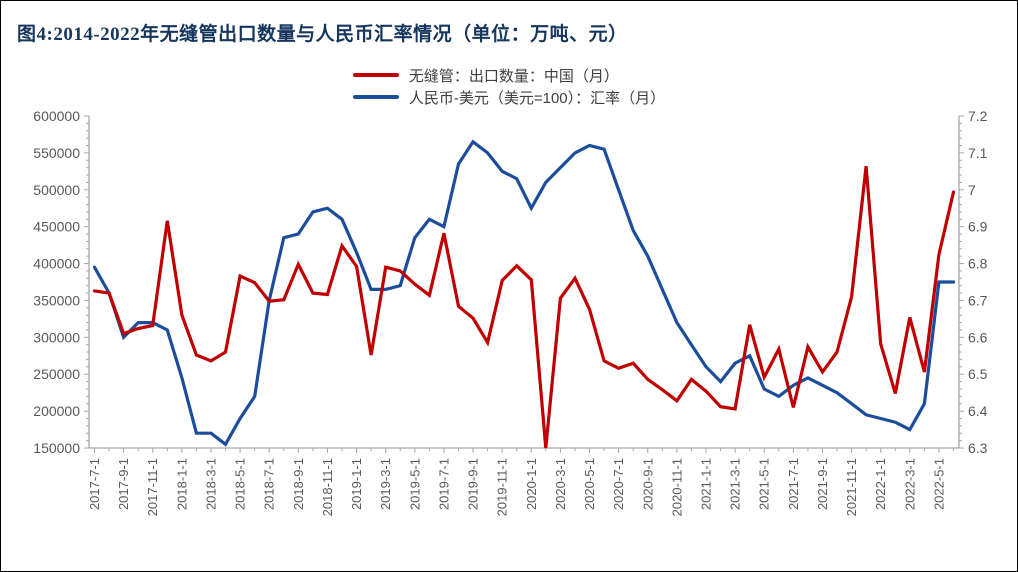 The height and width of the screenshot is (572, 1018). What do you see at coordinates (793, 484) in the screenshot?
I see `svg-text: 2021-7-1` at bounding box center [793, 484].